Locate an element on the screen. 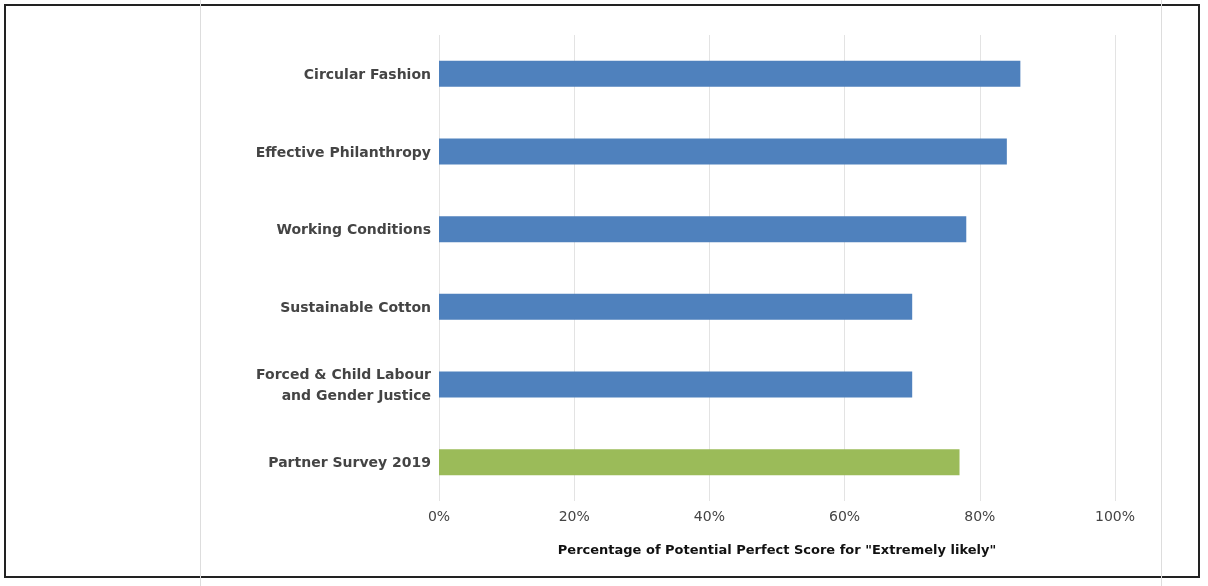  x-tick-label: 80% is located at coordinates (980, 516).